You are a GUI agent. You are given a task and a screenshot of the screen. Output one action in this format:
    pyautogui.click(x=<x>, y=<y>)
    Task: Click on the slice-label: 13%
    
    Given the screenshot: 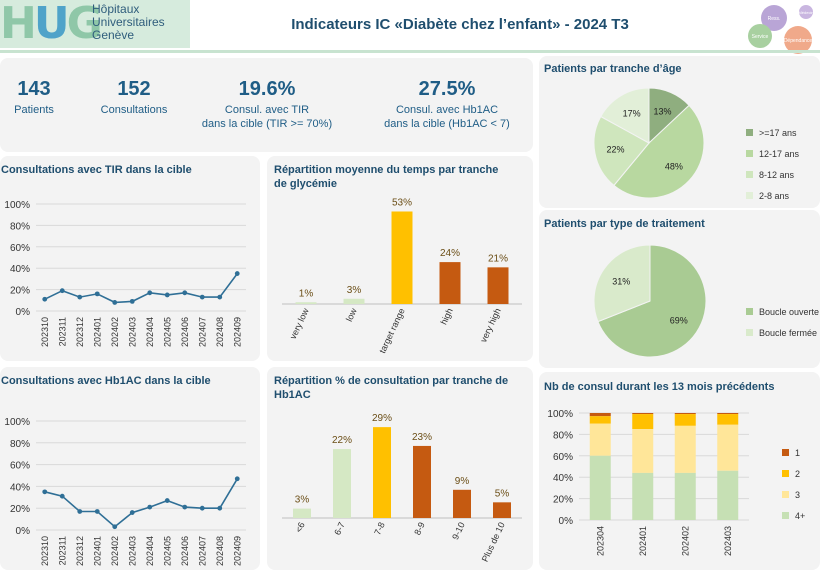 What is the action you would take?
    pyautogui.click(x=663, y=112)
    